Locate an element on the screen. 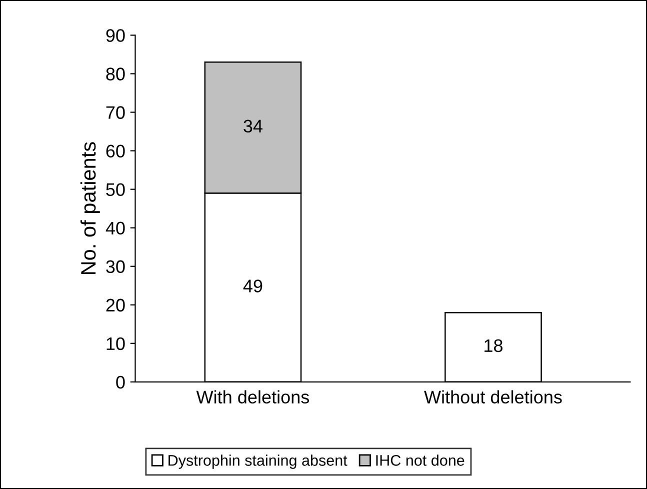 The height and width of the screenshot is (489, 647). y-tick-label: 30 is located at coordinates (115, 267).